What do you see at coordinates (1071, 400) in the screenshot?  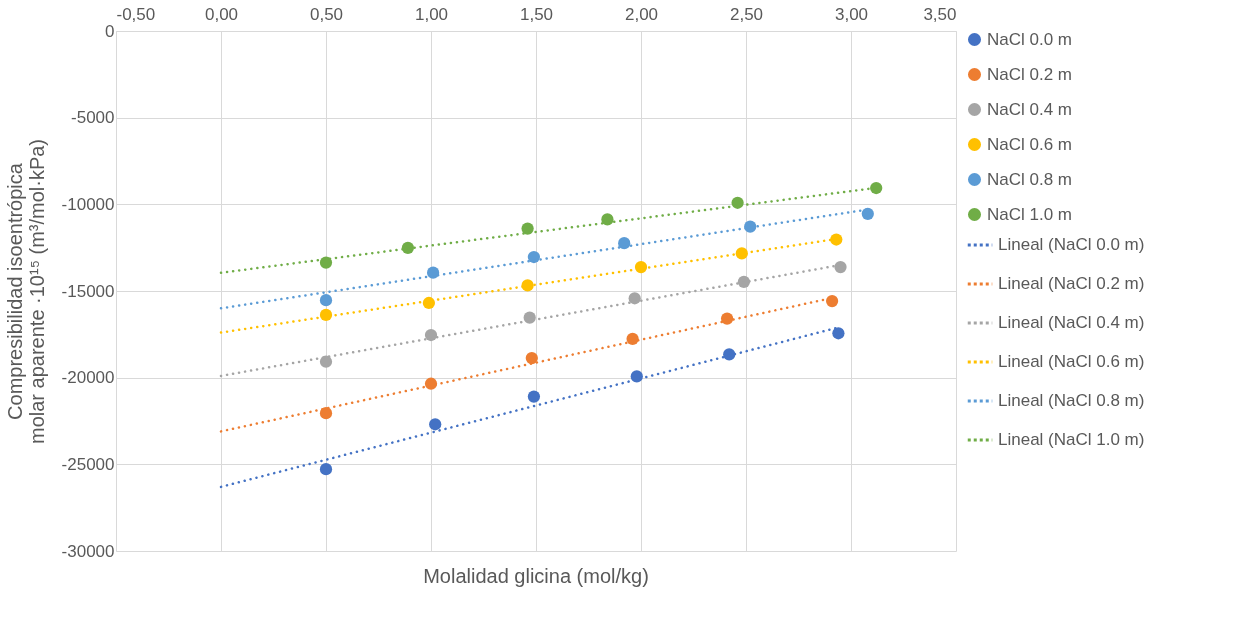 I see `legend-label: Lineal (NaCl 0.8 m)` at bounding box center [1071, 400].